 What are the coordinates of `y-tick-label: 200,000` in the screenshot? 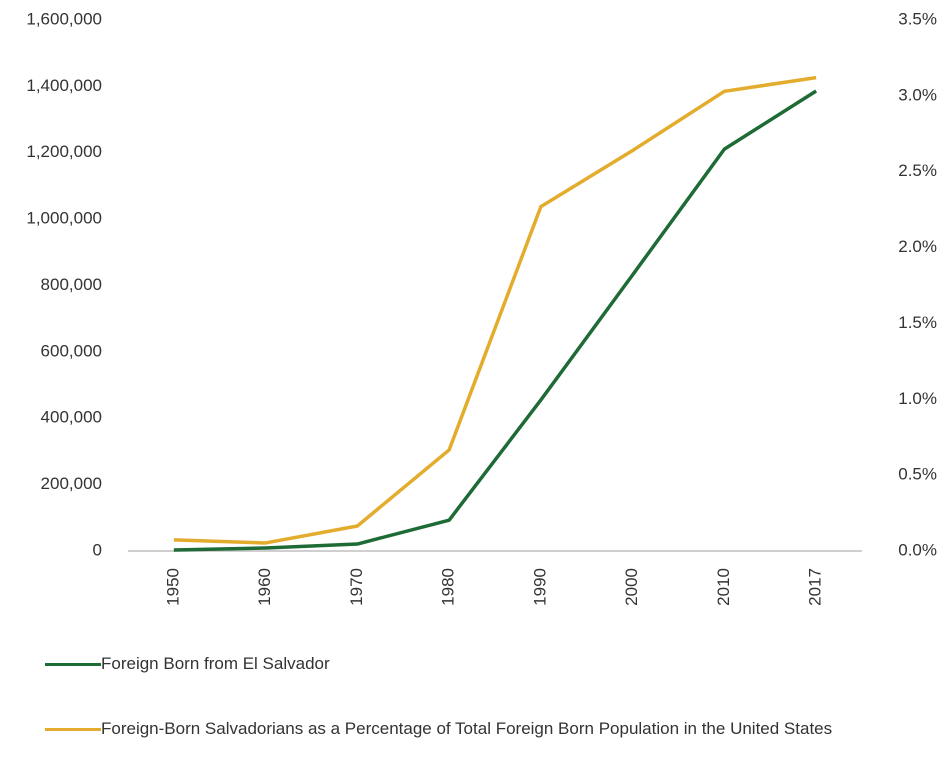 It's located at (71, 483).